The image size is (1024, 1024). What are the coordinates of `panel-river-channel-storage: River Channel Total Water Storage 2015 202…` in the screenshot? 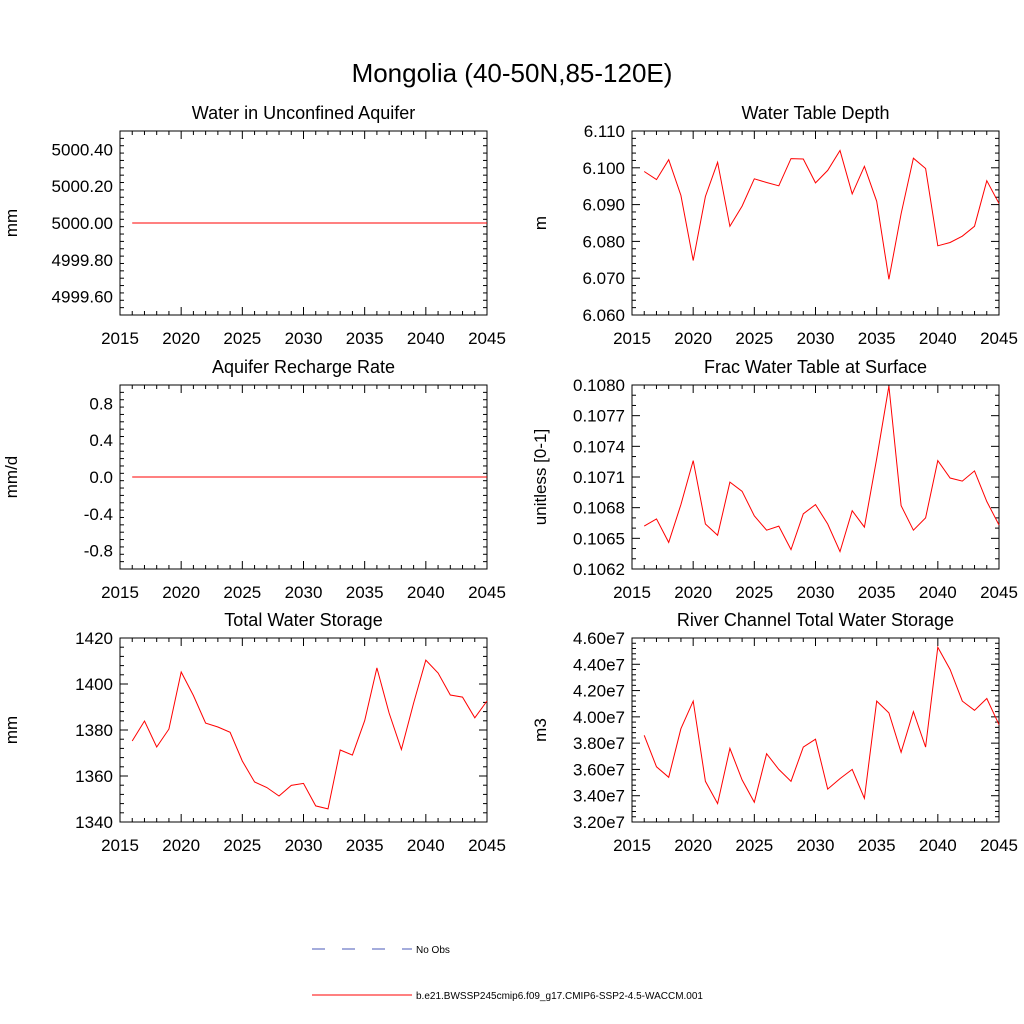 It's located at (774, 732).